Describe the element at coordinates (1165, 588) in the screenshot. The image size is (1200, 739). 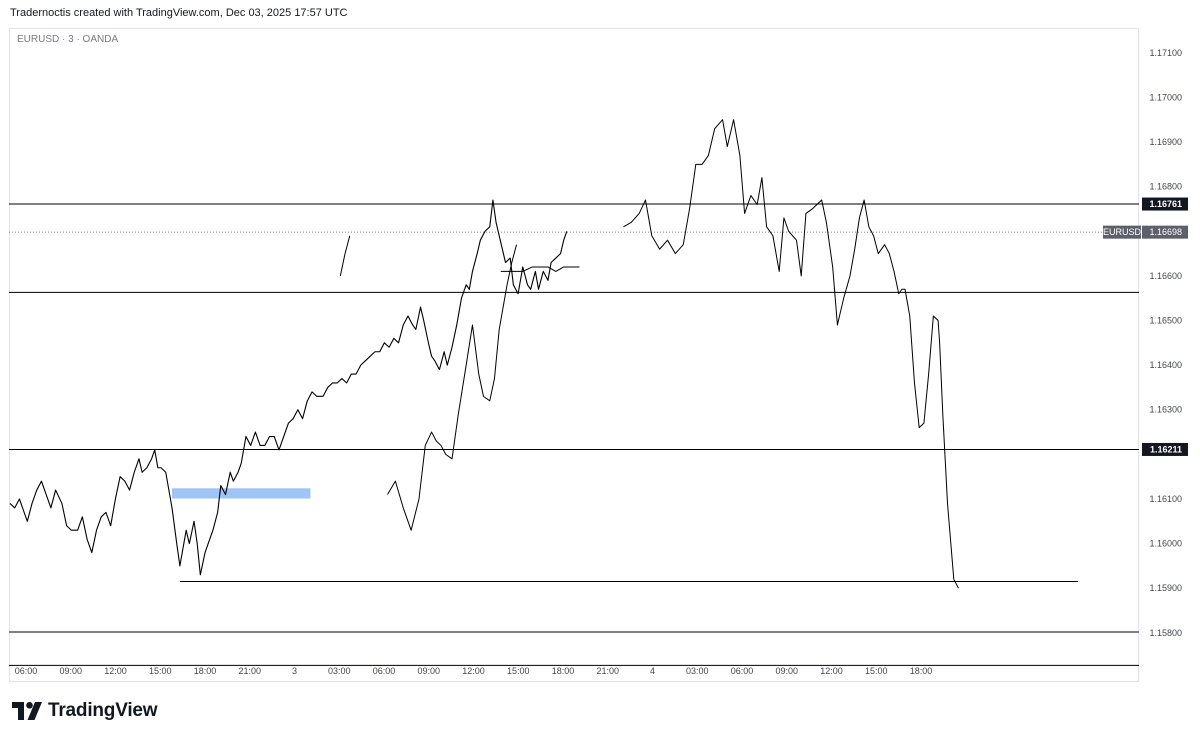
I see `y-tick-label: 1.15900` at that location.